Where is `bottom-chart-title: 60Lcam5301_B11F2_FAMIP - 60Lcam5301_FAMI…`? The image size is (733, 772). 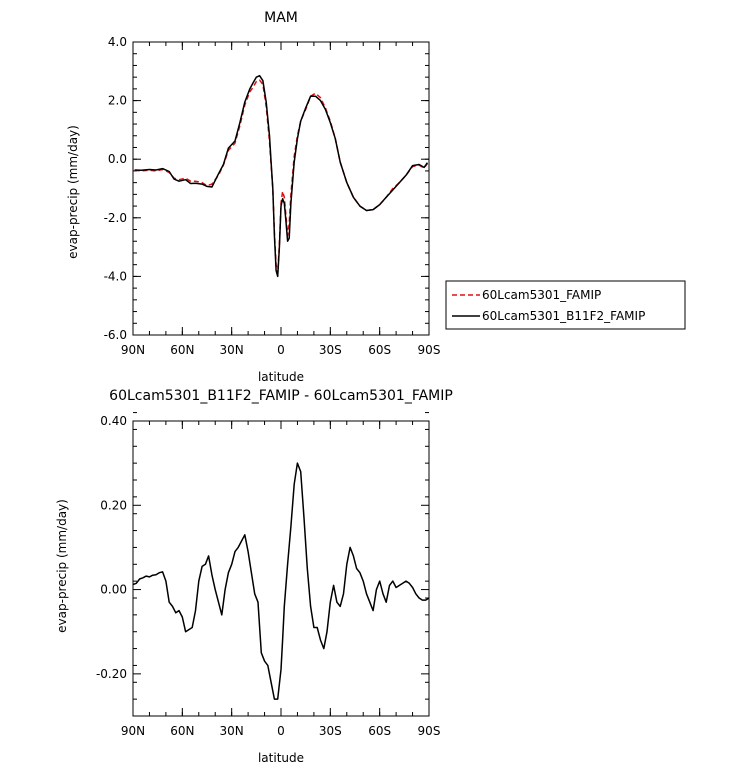
bottom-chart-title: 60Lcam5301_B11F2_FAMIP - 60Lcam5301_FAMI… is located at coordinates (281, 396).